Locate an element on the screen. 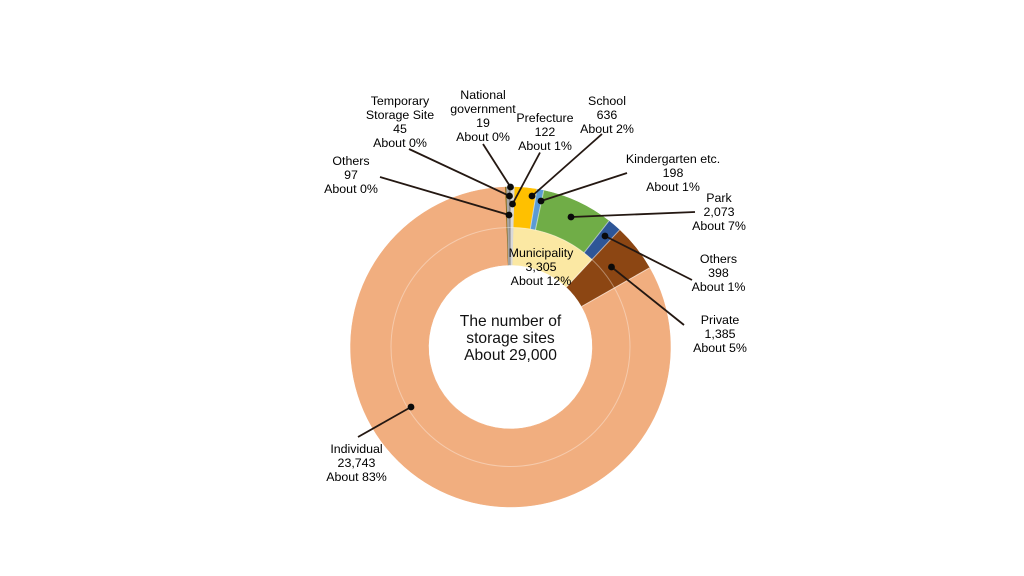  slice-label-others-small: Others 97 About 0% is located at coordinates (351, 174).